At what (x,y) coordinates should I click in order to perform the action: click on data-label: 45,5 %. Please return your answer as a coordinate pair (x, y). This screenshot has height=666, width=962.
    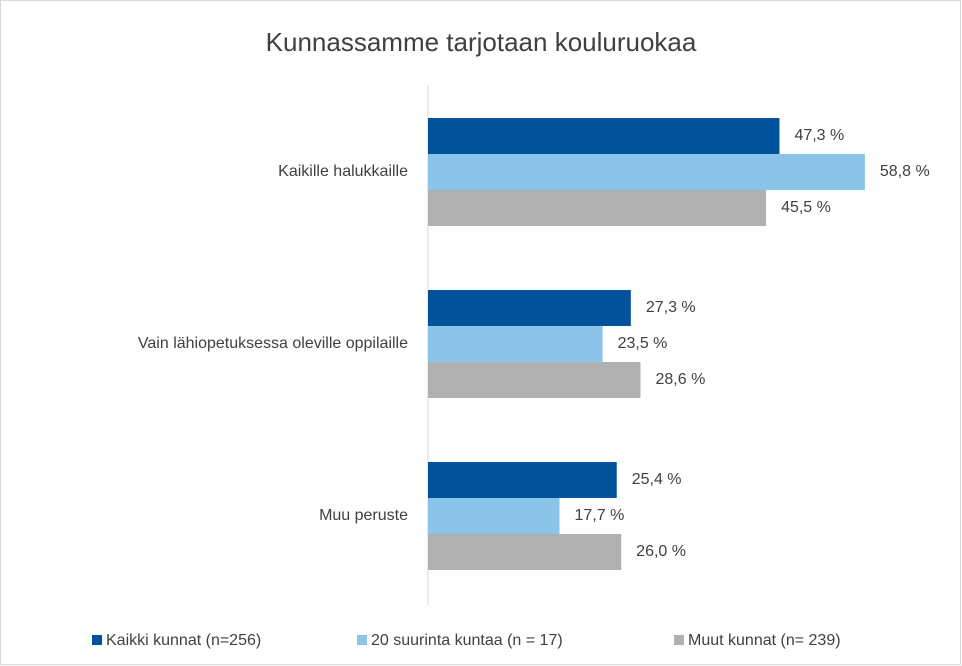
    Looking at the image, I should click on (806, 207).